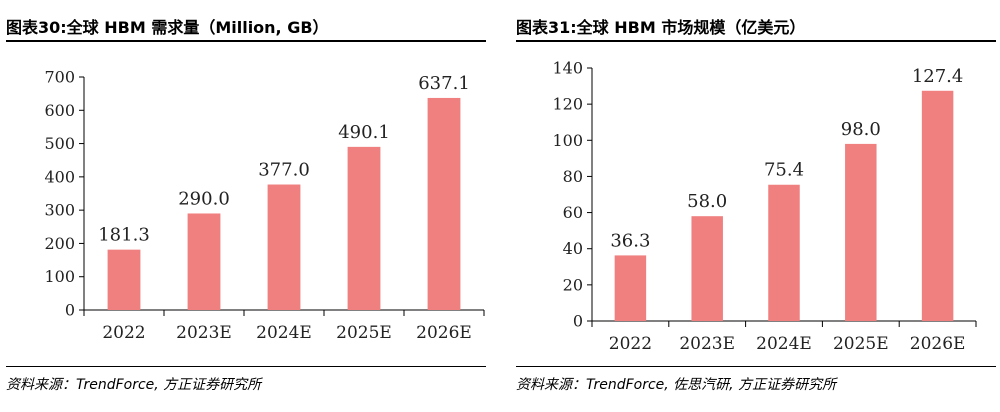  What do you see at coordinates (573, 212) in the screenshot?
I see `y-tick-label: 60` at bounding box center [573, 212].